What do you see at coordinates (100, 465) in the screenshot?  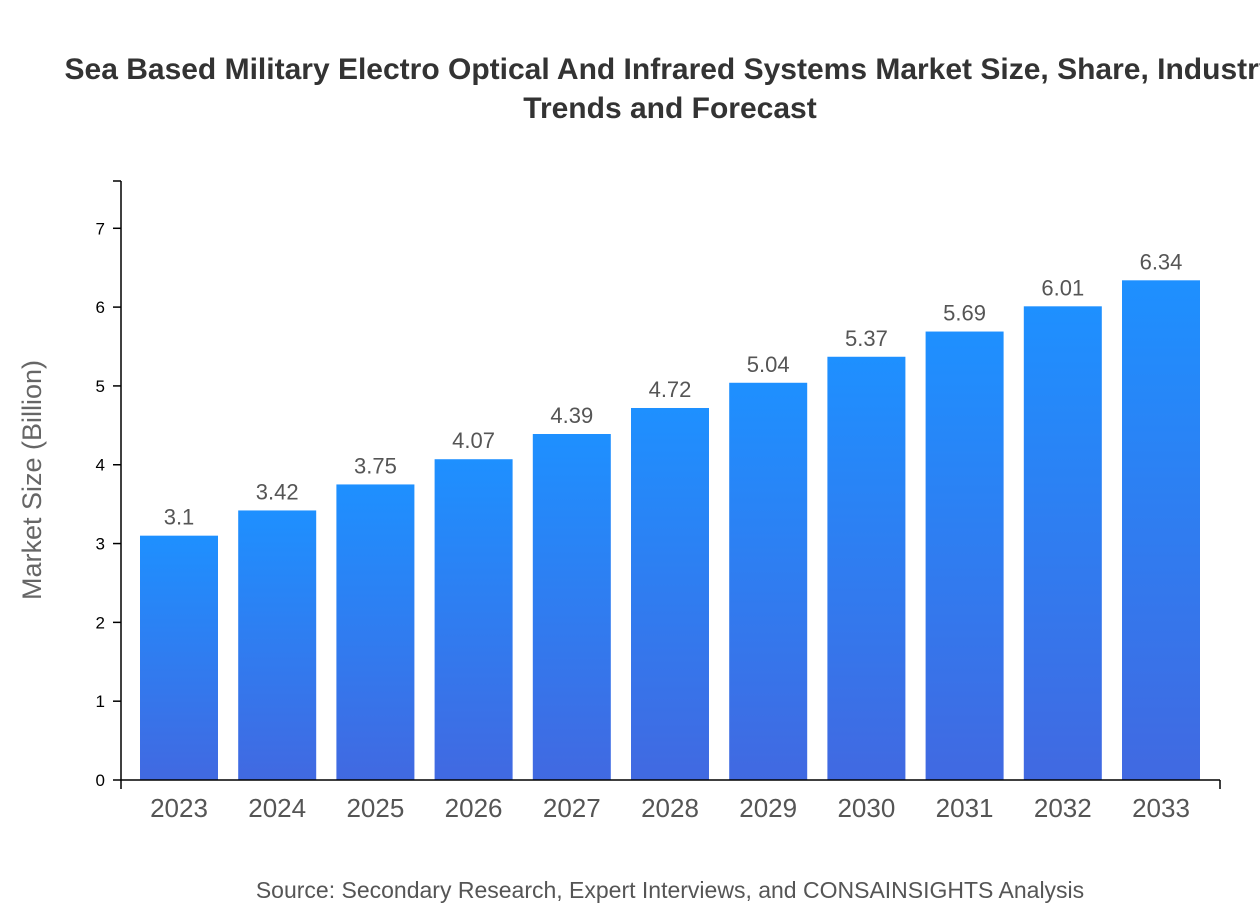 I see `y-tick-label-4: 4` at bounding box center [100, 465].